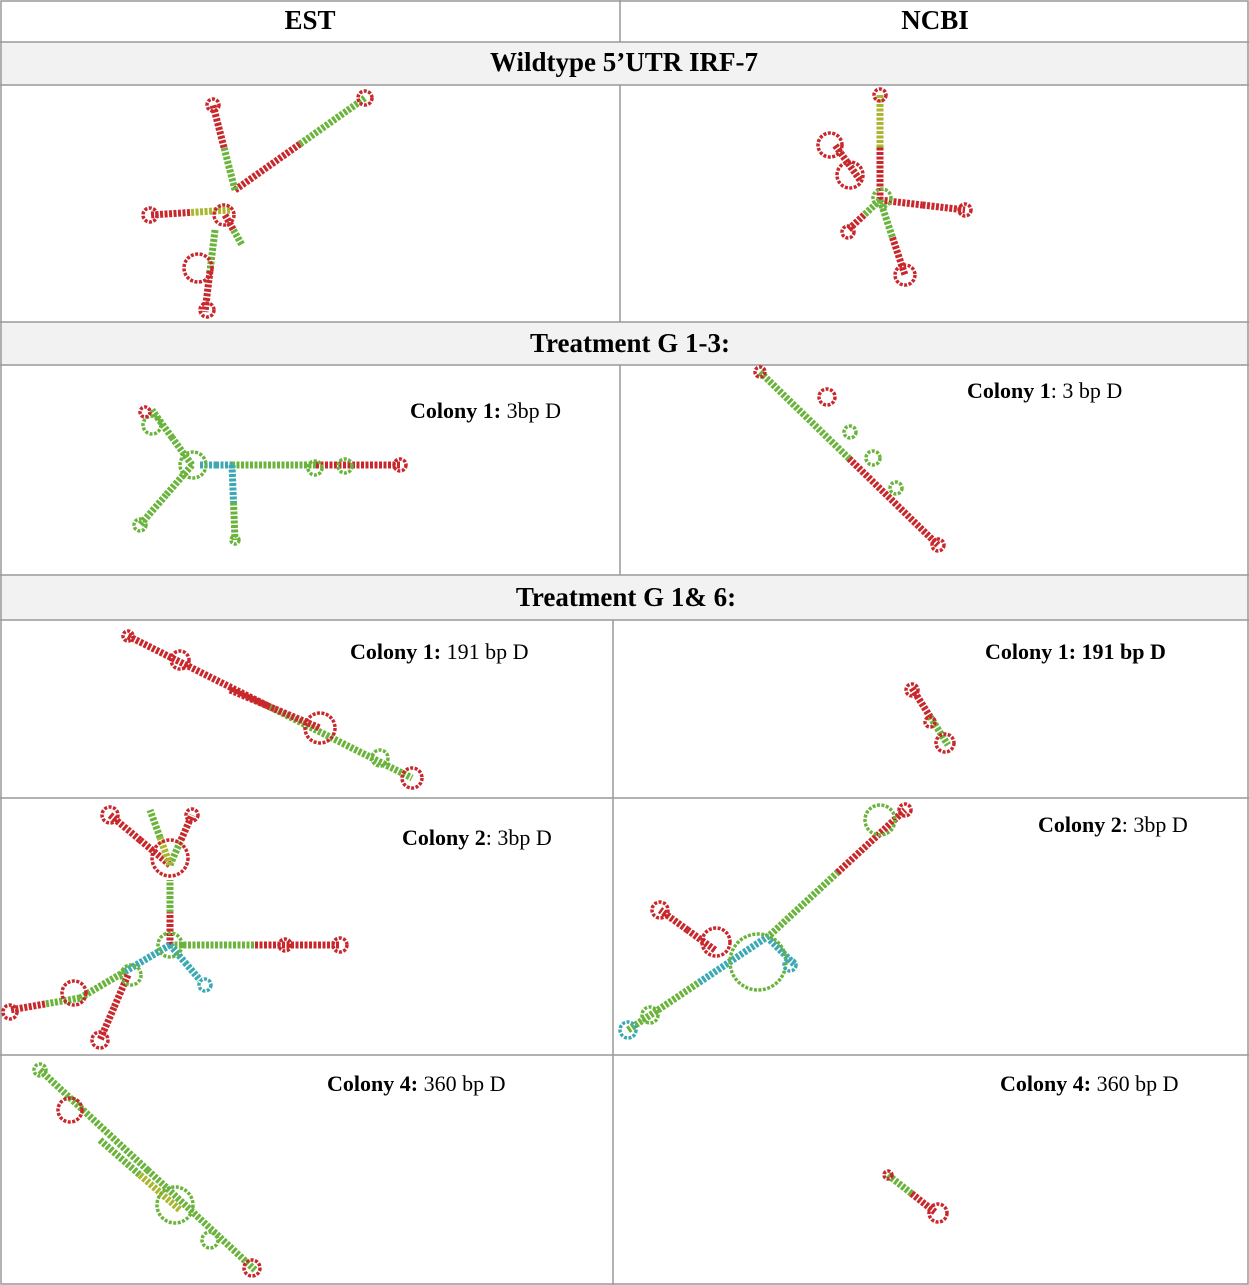  What do you see at coordinates (444, 837) in the screenshot?
I see `label-bold: Colony 2` at bounding box center [444, 837].